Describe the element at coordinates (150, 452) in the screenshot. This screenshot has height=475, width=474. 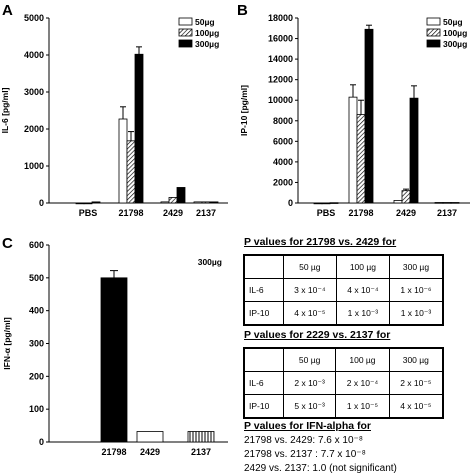
I see `panel-c-category-label: 2429` at that location.